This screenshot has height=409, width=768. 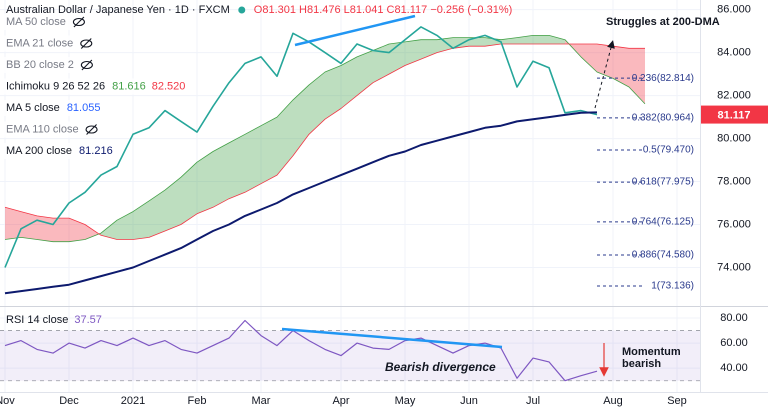 I want to click on legend-value: 81.055, so click(x=84, y=108).